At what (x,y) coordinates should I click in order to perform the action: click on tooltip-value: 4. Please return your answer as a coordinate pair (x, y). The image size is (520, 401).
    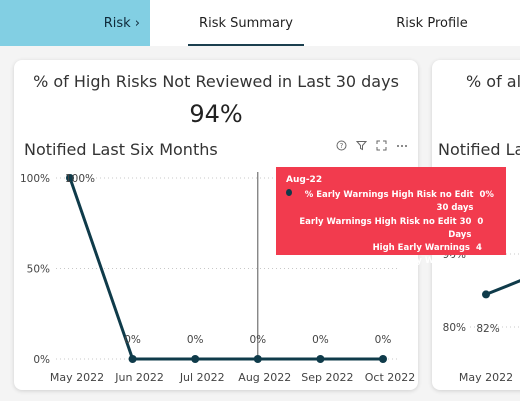
    Looking at the image, I should click on (479, 248).